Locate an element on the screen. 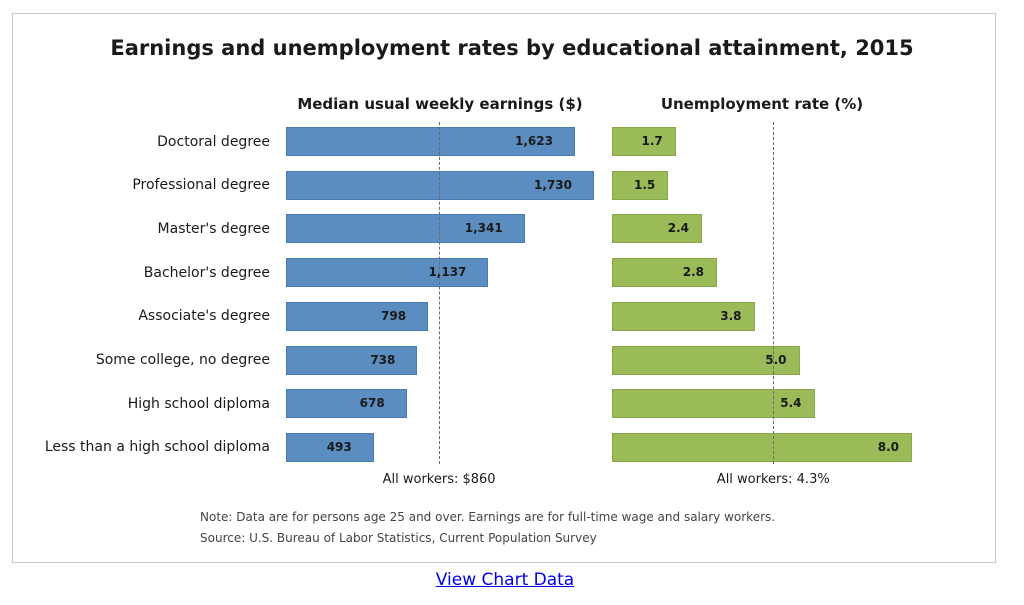 The image size is (1024, 605). earnings-value-label: 1,730 is located at coordinates (553, 184).